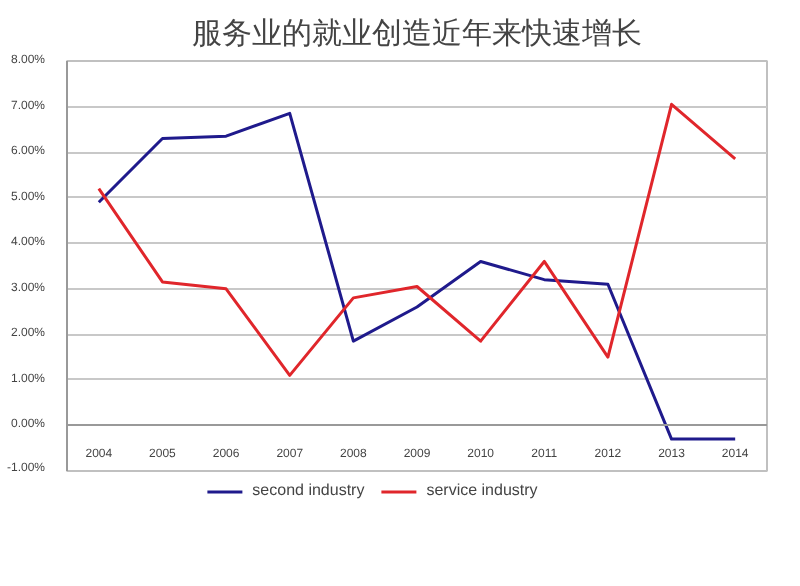 The height and width of the screenshot is (586, 800). What do you see at coordinates (308, 490) in the screenshot?
I see `legend-label: second industry` at bounding box center [308, 490].